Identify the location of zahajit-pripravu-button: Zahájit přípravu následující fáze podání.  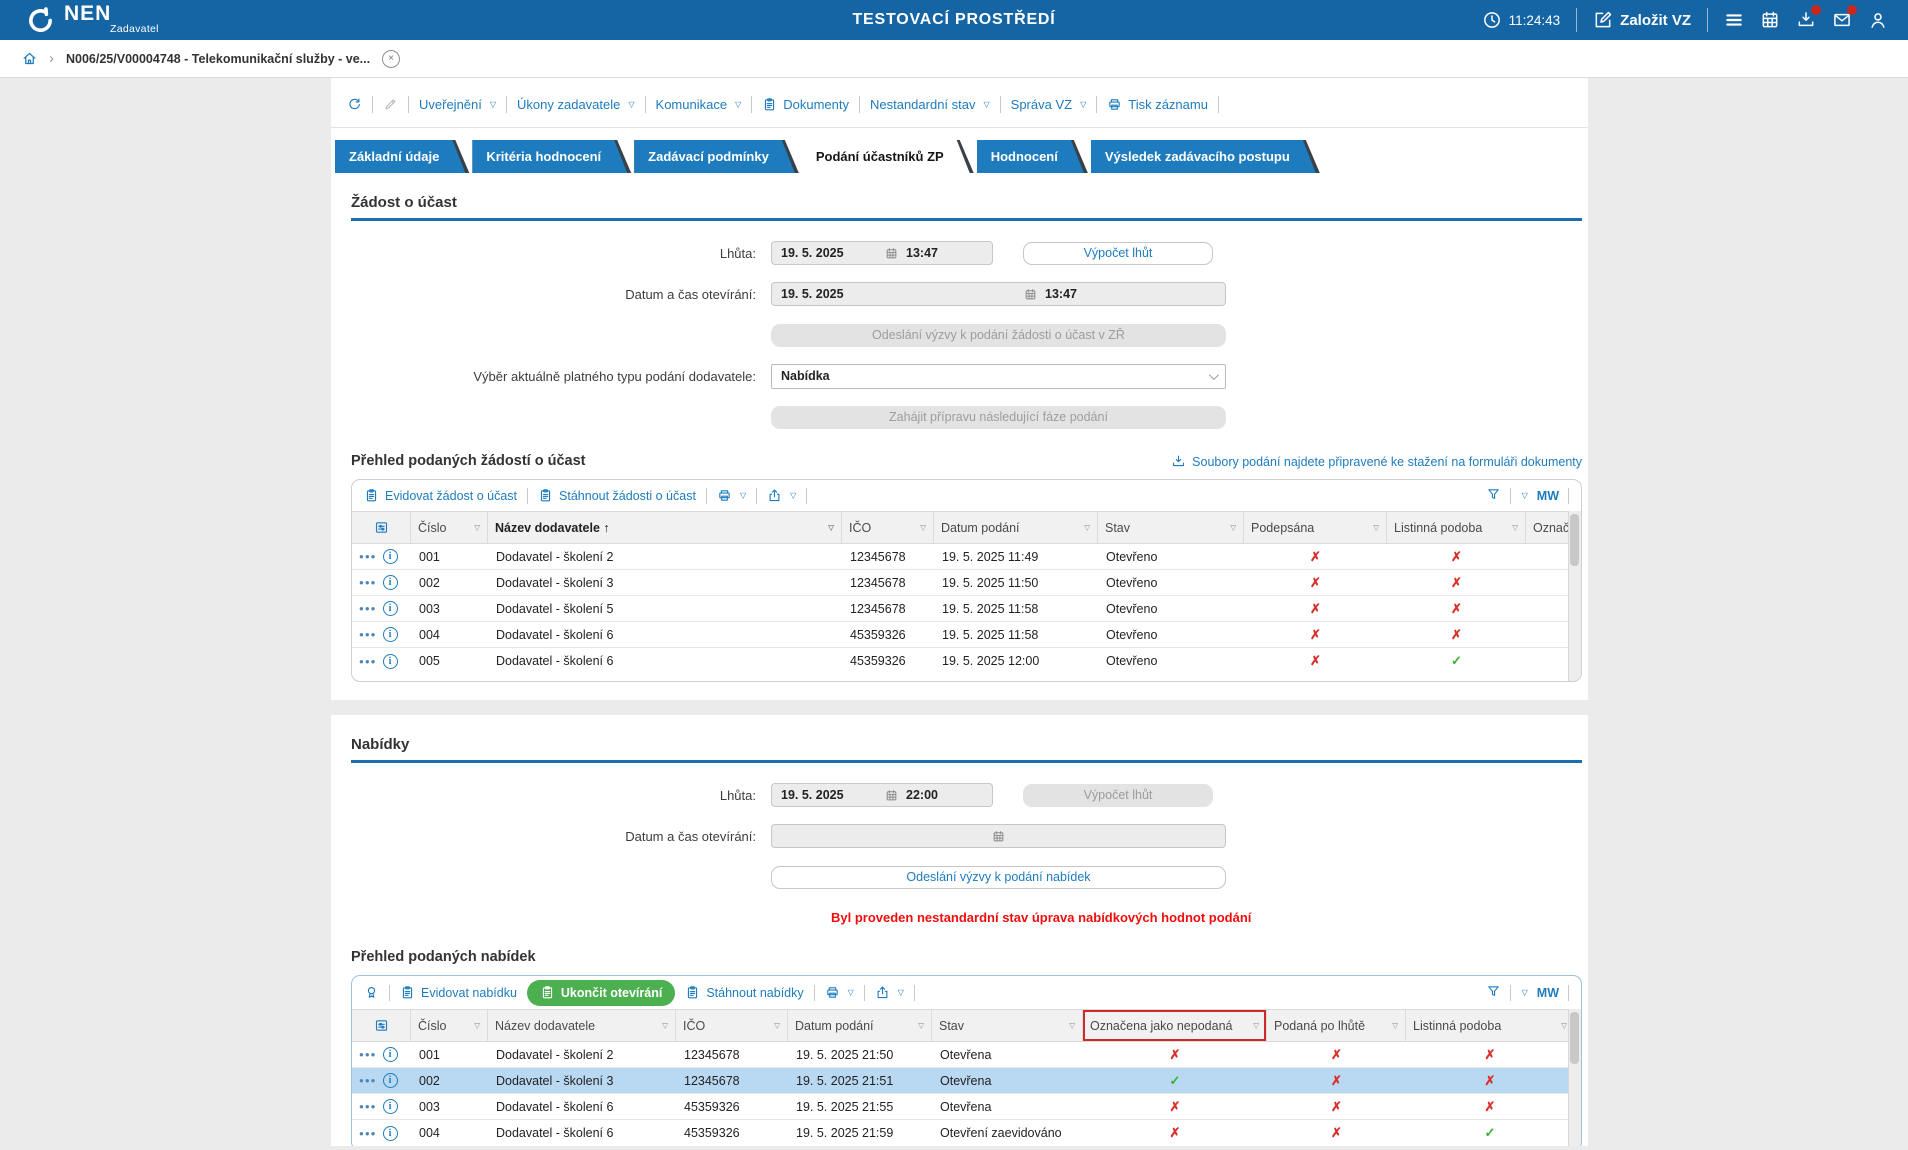
(998, 417).